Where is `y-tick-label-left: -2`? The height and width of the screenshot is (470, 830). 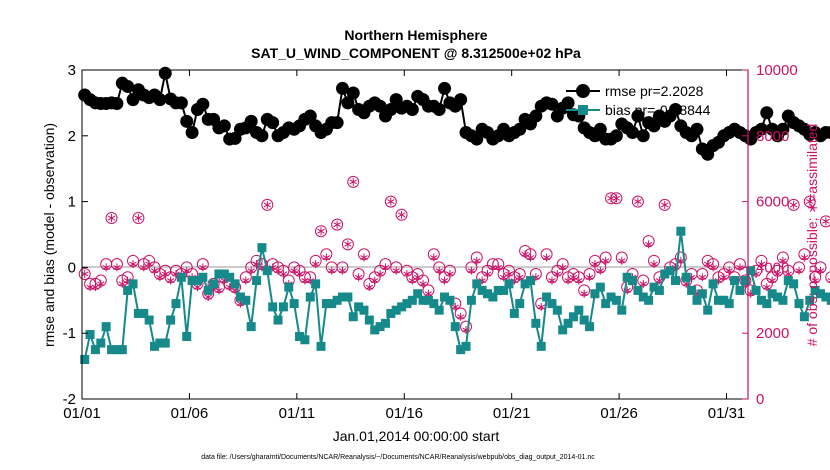 y-tick-label-left: -2 is located at coordinates (69, 399).